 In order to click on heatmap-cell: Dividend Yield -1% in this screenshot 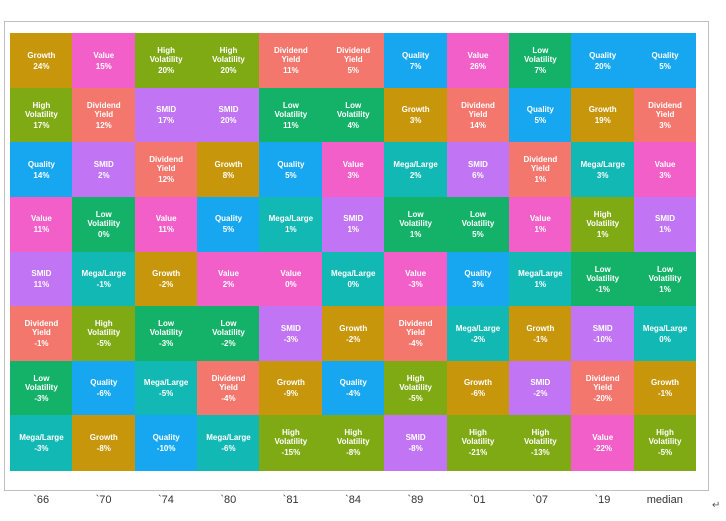, I will do `click(41, 334)`.